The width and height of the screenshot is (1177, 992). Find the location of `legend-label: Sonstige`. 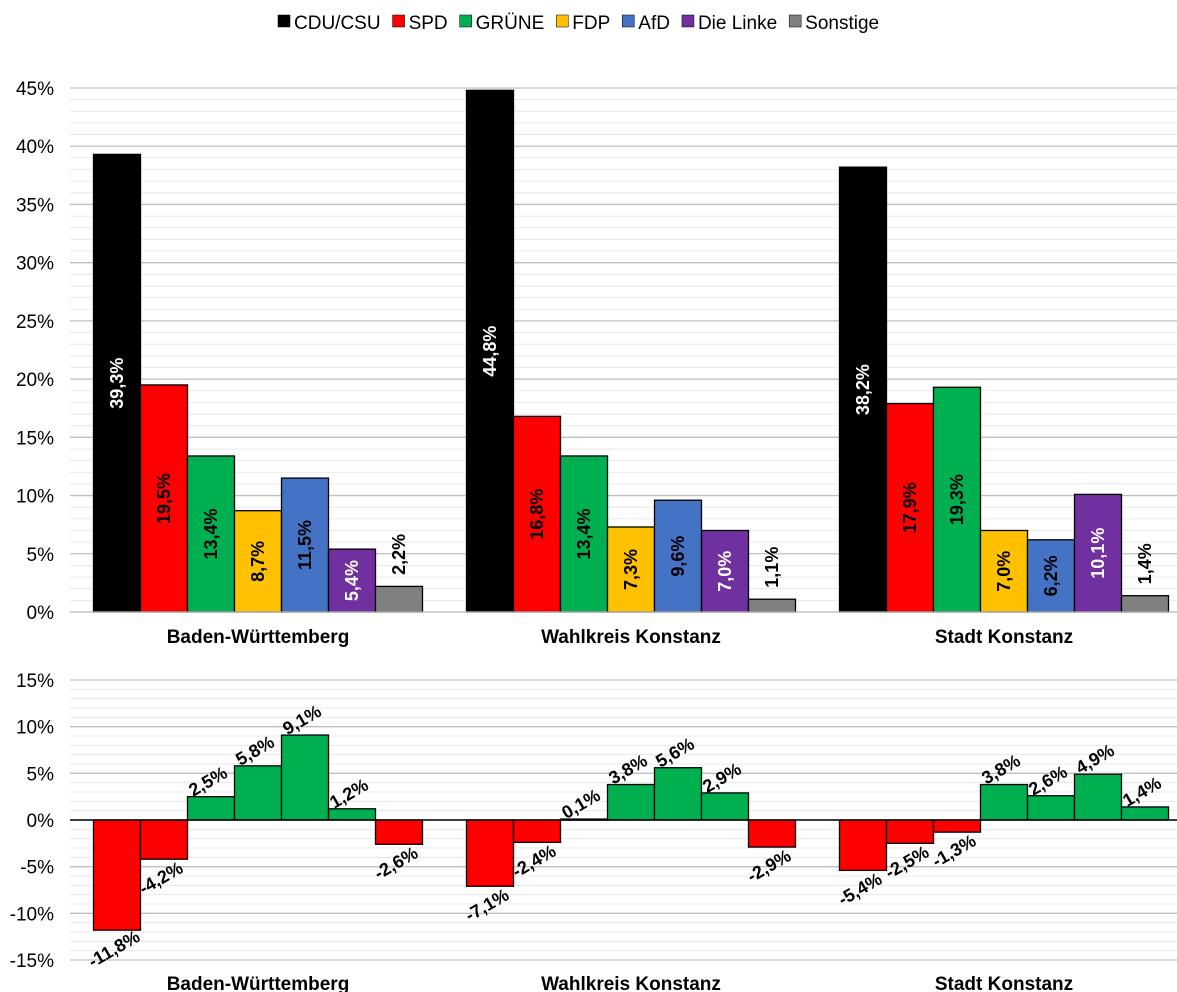

legend-label: Sonstige is located at coordinates (842, 23).